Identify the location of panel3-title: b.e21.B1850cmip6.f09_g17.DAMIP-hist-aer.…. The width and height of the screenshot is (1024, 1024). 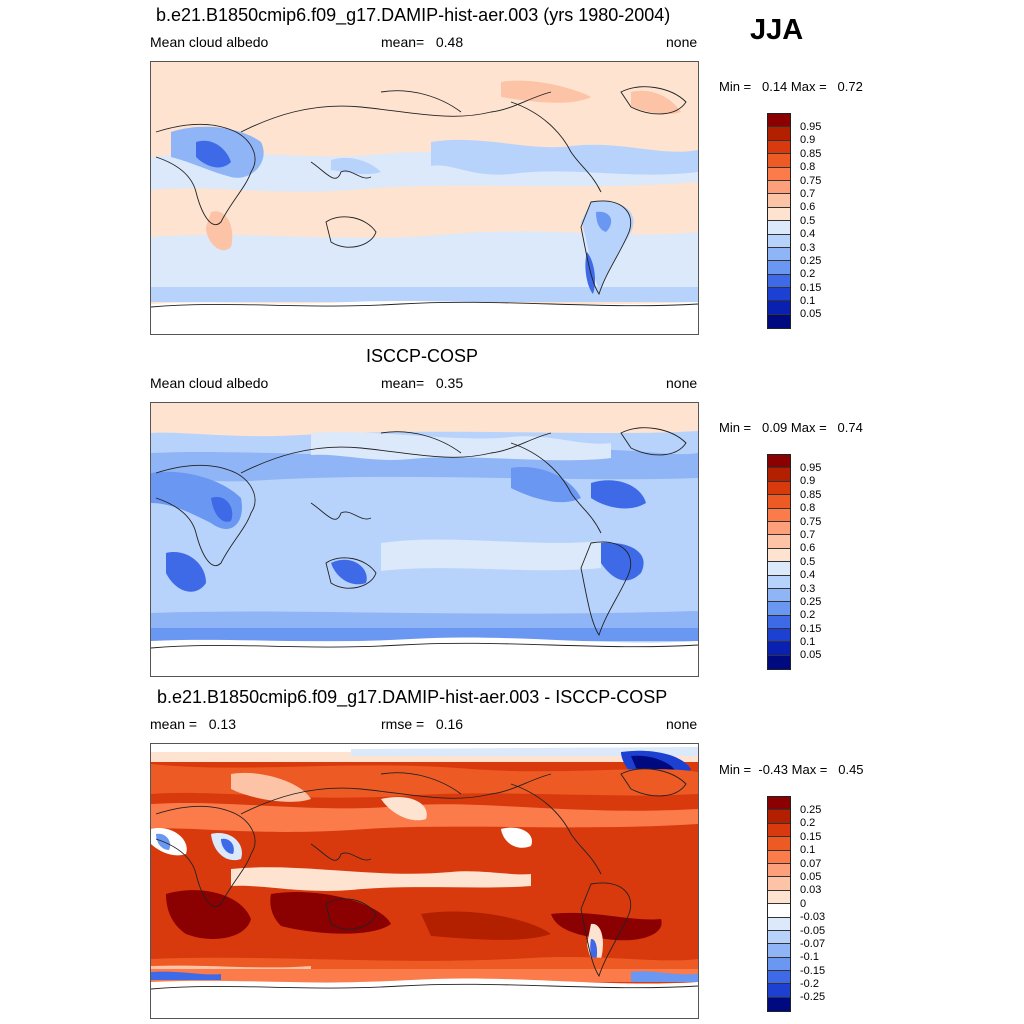
(412, 697).